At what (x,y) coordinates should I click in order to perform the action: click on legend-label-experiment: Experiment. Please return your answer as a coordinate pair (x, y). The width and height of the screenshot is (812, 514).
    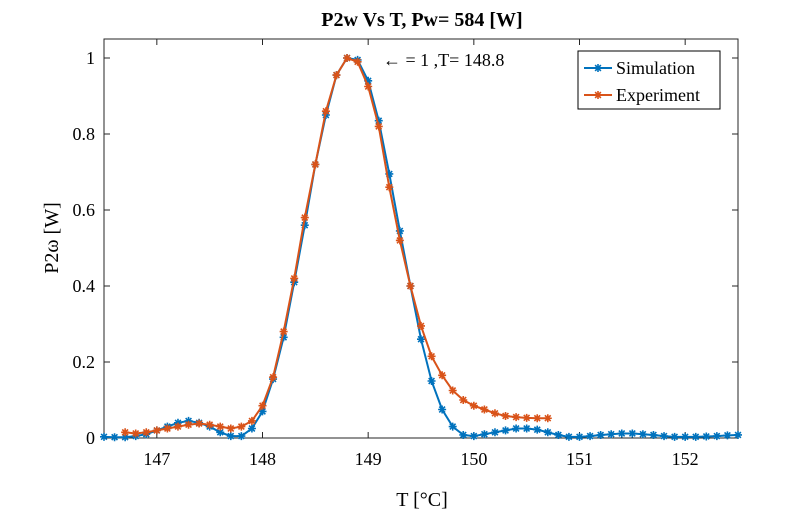
    Looking at the image, I should click on (658, 95).